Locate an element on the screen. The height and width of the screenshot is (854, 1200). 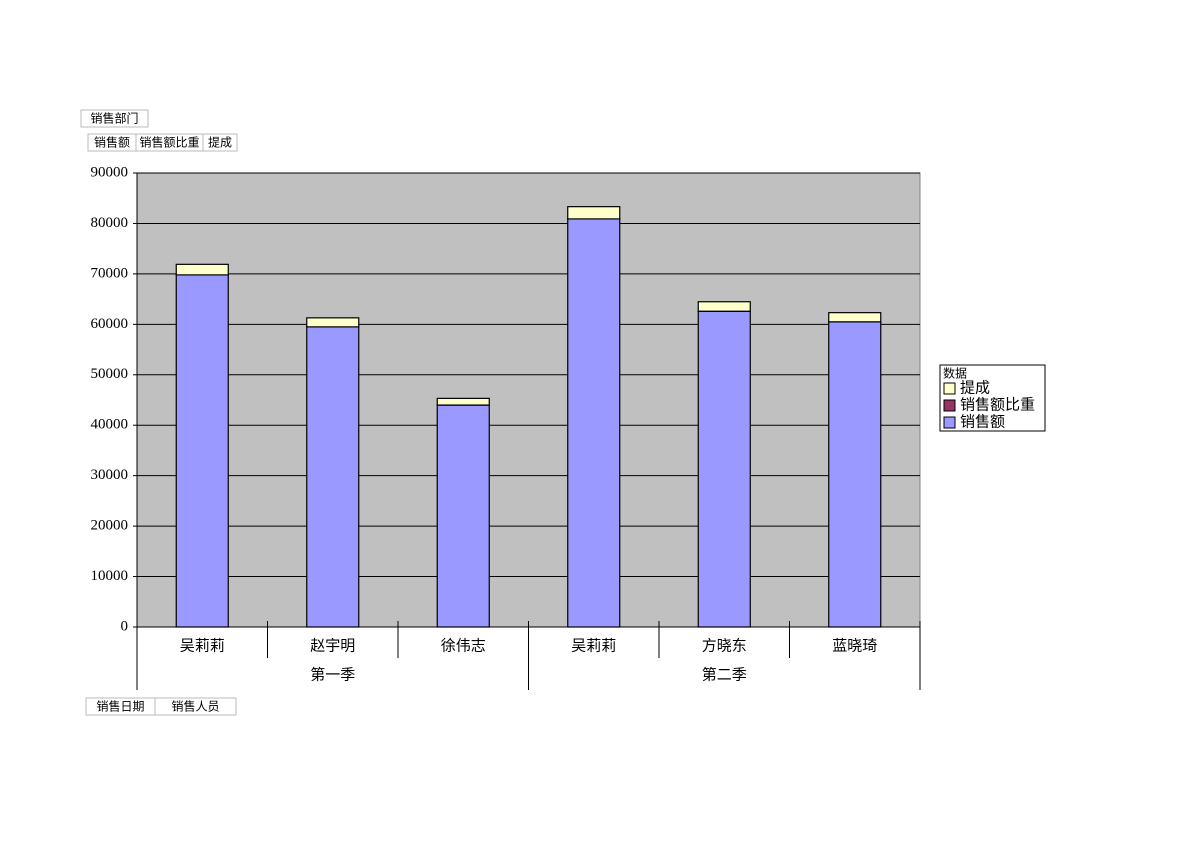
field-button-label: 销售部门 is located at coordinates (114, 118).